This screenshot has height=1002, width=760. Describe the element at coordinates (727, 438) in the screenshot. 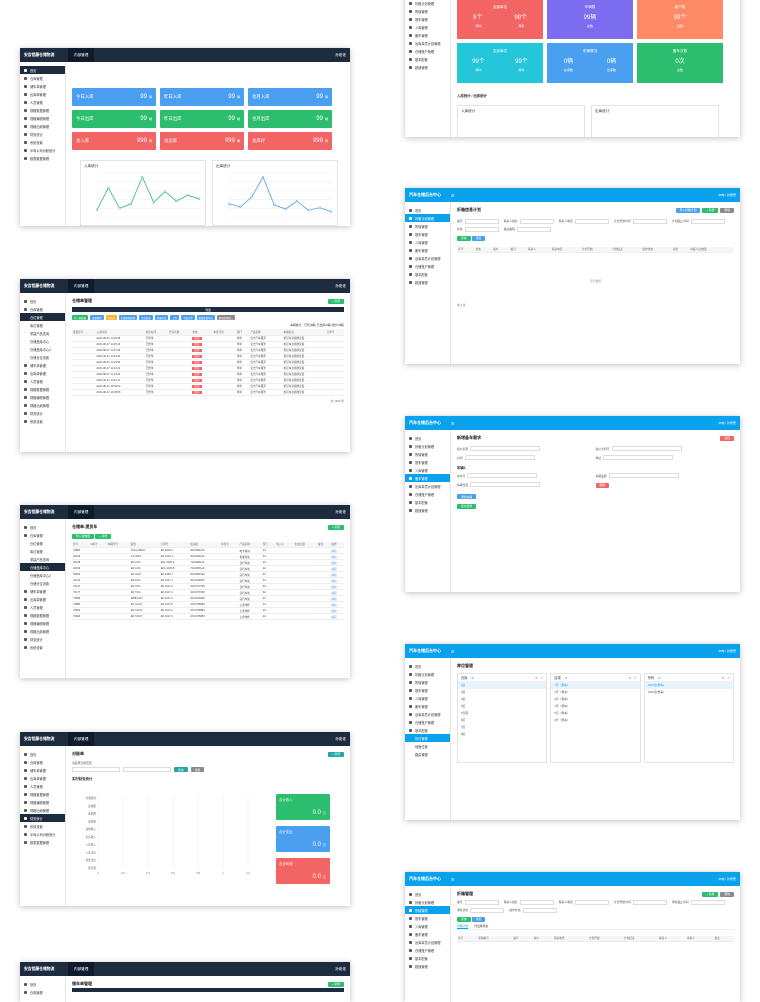

I see `back-button: 返回` at that location.